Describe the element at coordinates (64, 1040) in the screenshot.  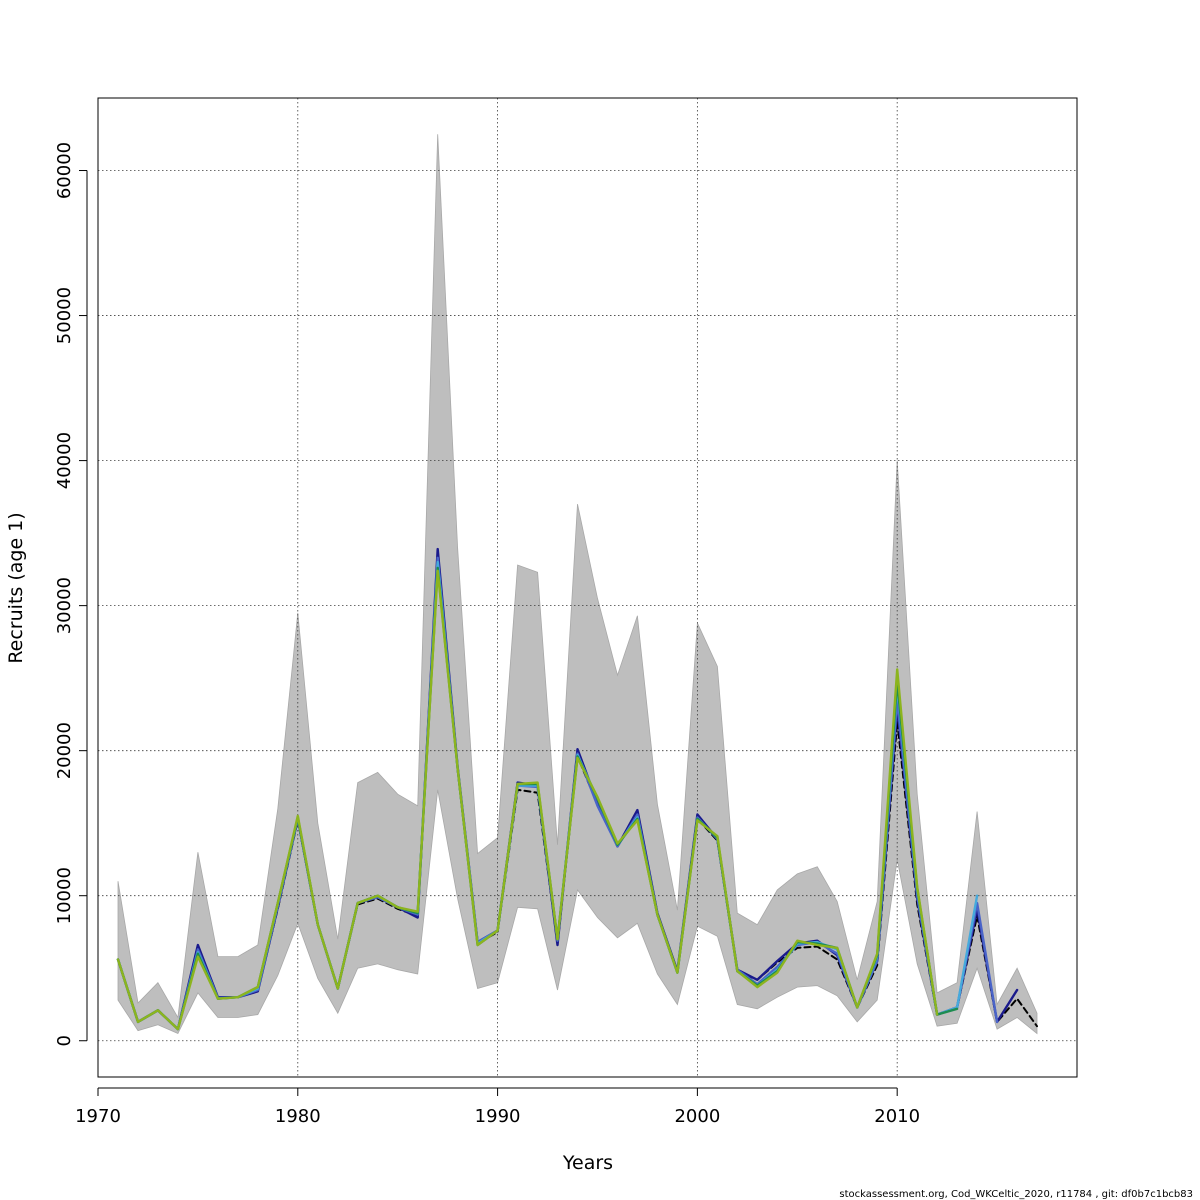
I see `y-tick-label-0: 0` at that location.